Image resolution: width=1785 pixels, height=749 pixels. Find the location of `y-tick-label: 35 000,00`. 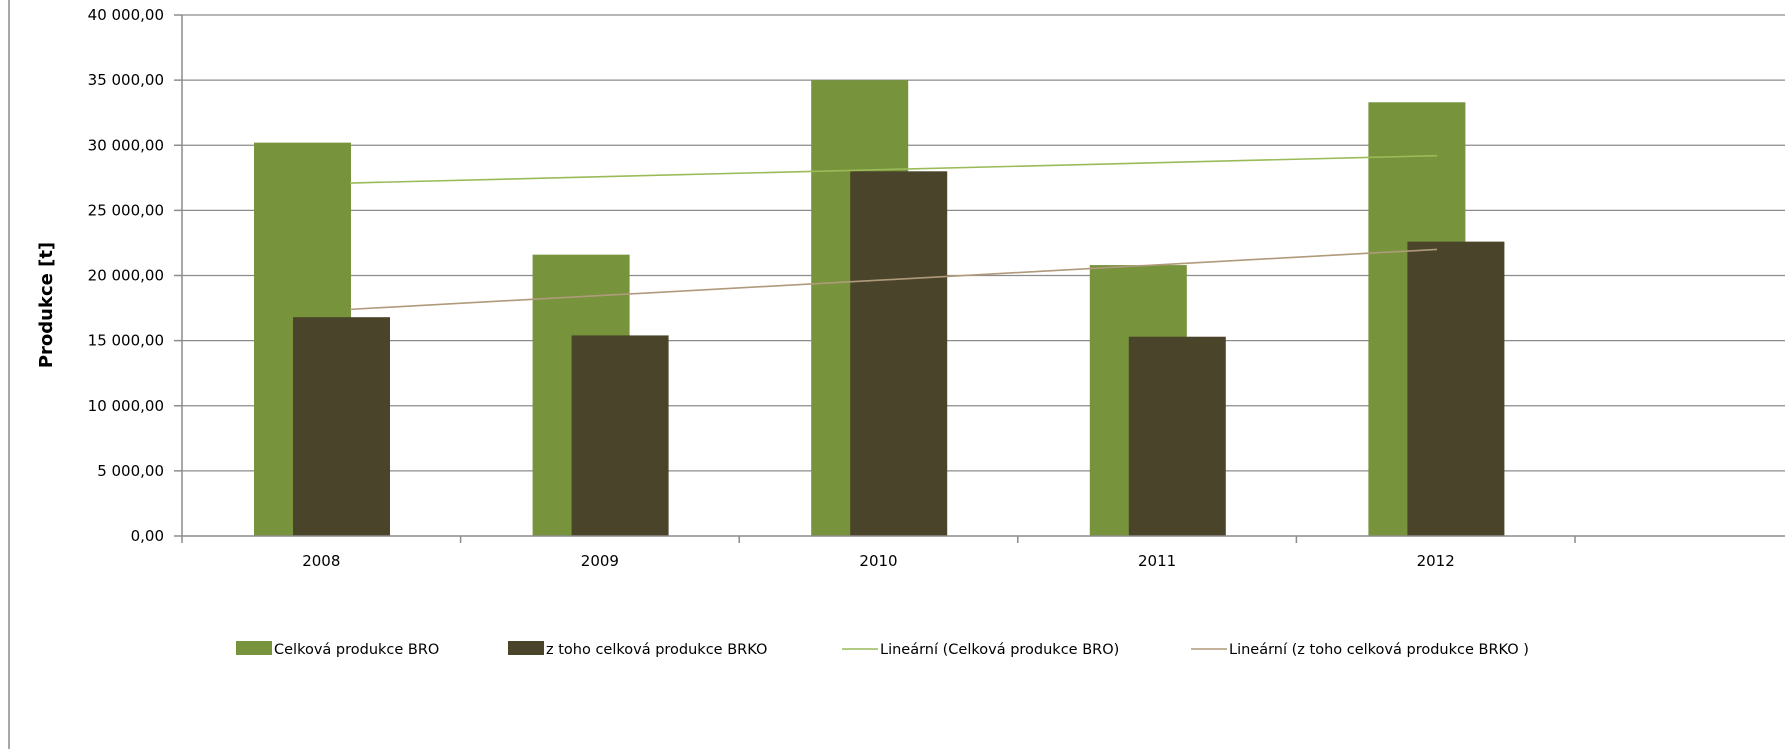

y-tick-label: 35 000,00 is located at coordinates (126, 80).